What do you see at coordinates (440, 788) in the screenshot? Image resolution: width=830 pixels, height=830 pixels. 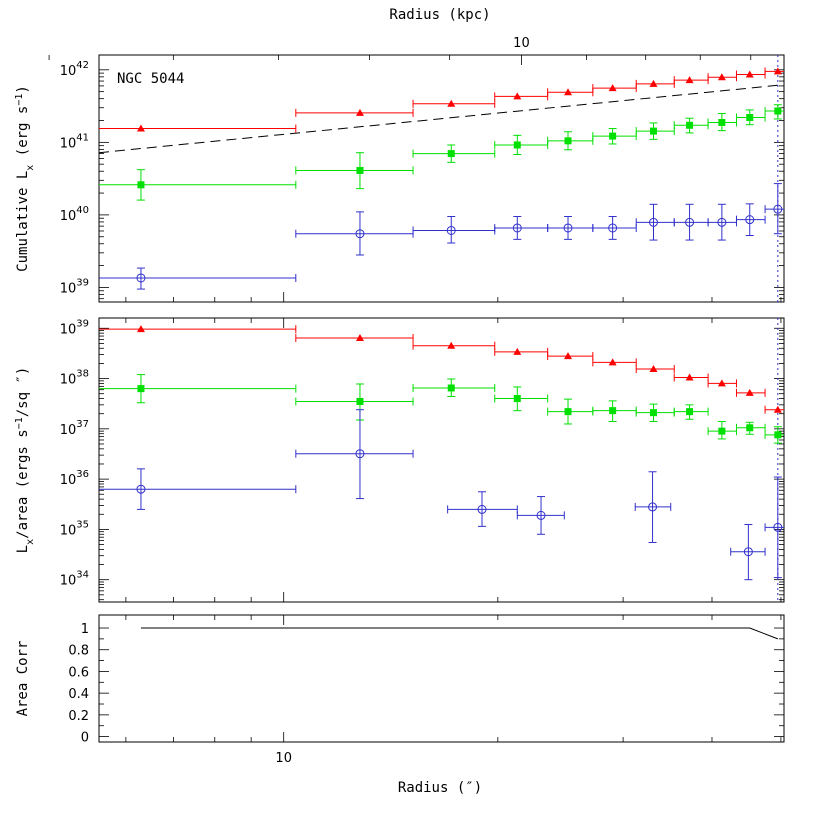 I see `x-axis-label: Radius (″)` at bounding box center [440, 788].